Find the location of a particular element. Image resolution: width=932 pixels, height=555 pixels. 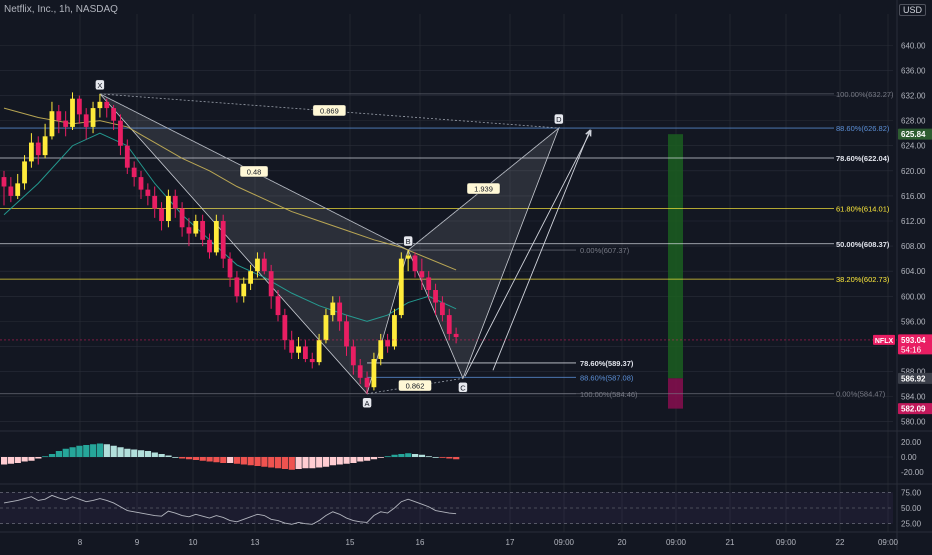

pattern-point-label: C is located at coordinates (463, 387).